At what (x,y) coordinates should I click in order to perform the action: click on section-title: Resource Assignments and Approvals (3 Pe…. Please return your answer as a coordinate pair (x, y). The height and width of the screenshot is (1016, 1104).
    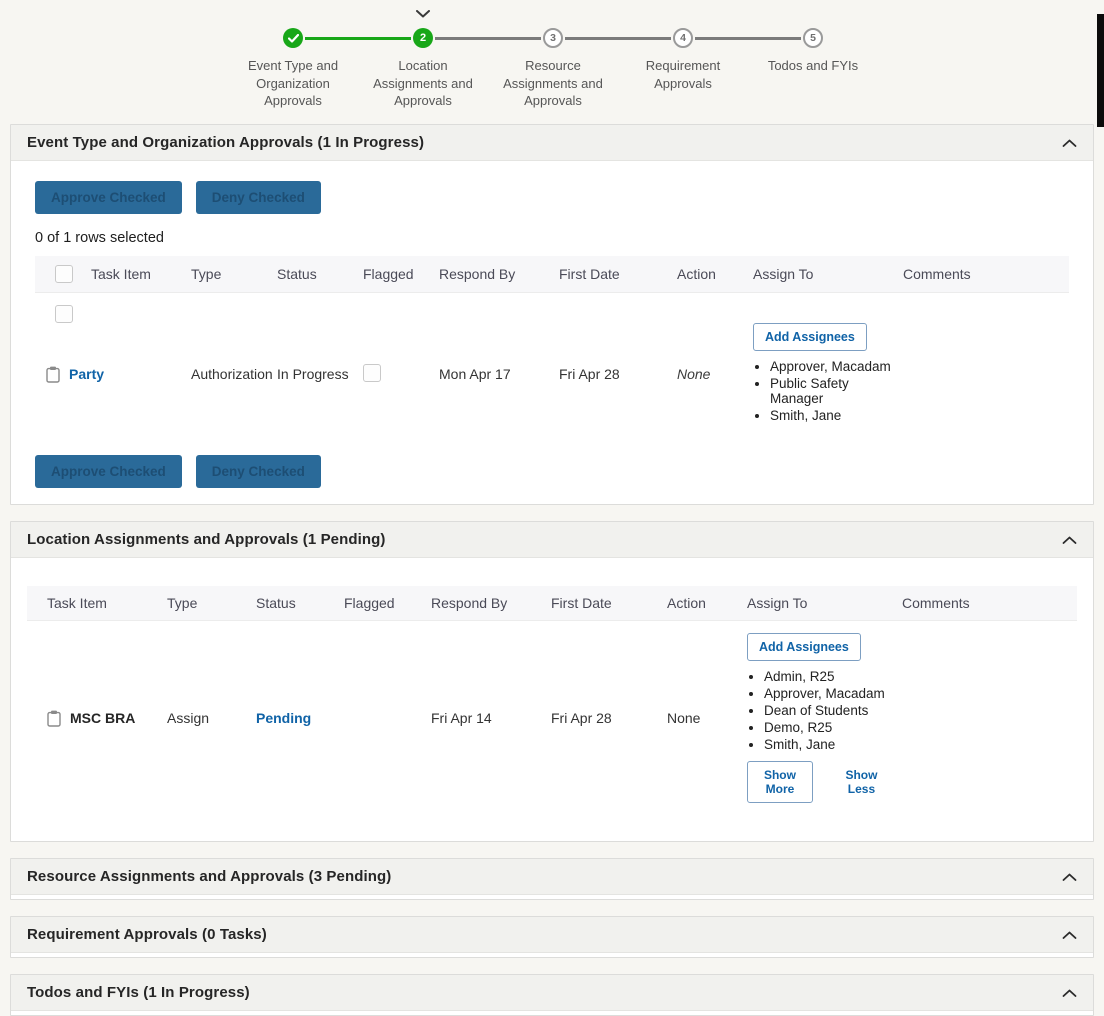
    Looking at the image, I should click on (209, 876).